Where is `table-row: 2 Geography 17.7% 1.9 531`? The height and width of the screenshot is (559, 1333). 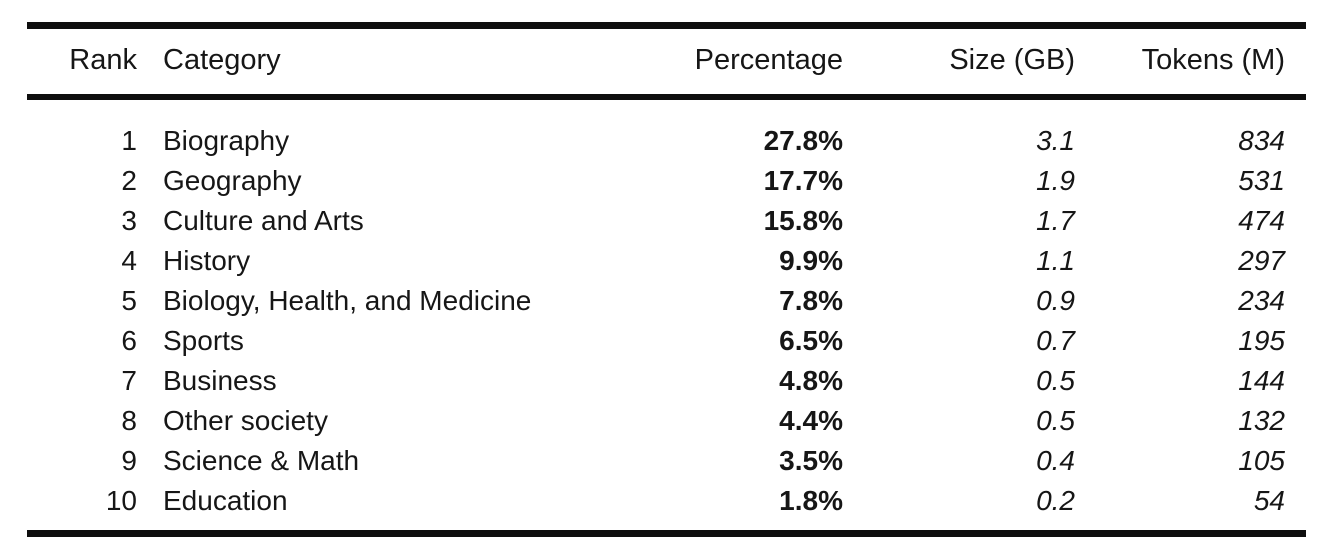 table-row: 2 Geography 17.7% 1.9 531 is located at coordinates (666, 181).